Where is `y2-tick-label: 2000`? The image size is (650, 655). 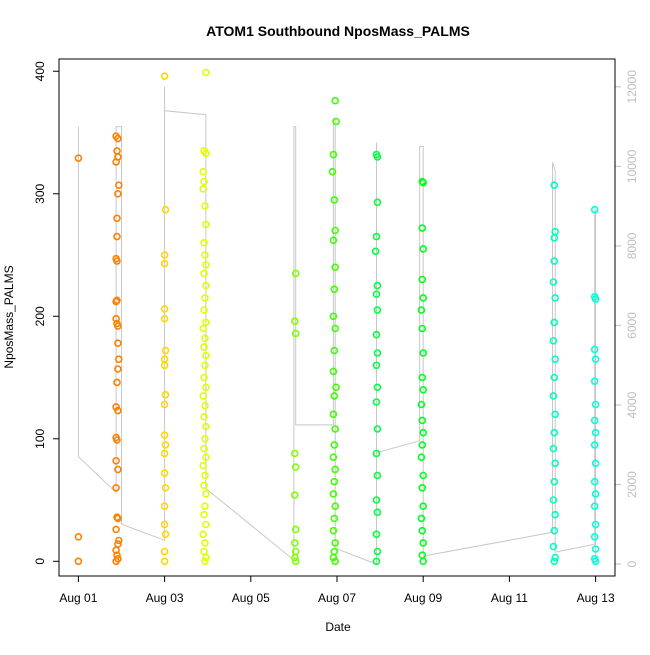 y2-tick-label: 2000 is located at coordinates (632, 484).